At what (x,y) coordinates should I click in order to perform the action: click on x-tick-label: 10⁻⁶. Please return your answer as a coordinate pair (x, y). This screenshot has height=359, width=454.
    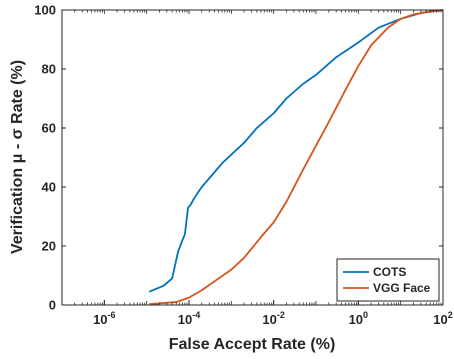
    Looking at the image, I should click on (104, 318).